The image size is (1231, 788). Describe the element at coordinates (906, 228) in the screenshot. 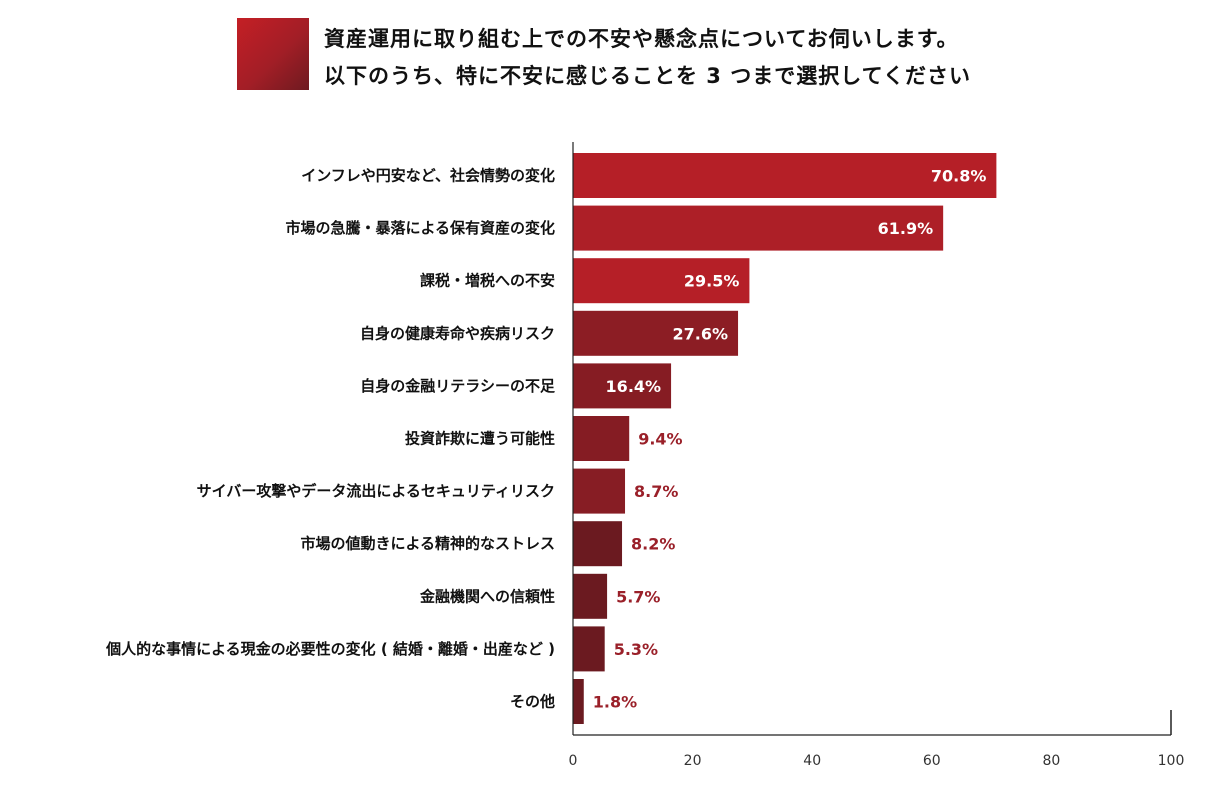

I see `value-label-2: 61.9%` at that location.